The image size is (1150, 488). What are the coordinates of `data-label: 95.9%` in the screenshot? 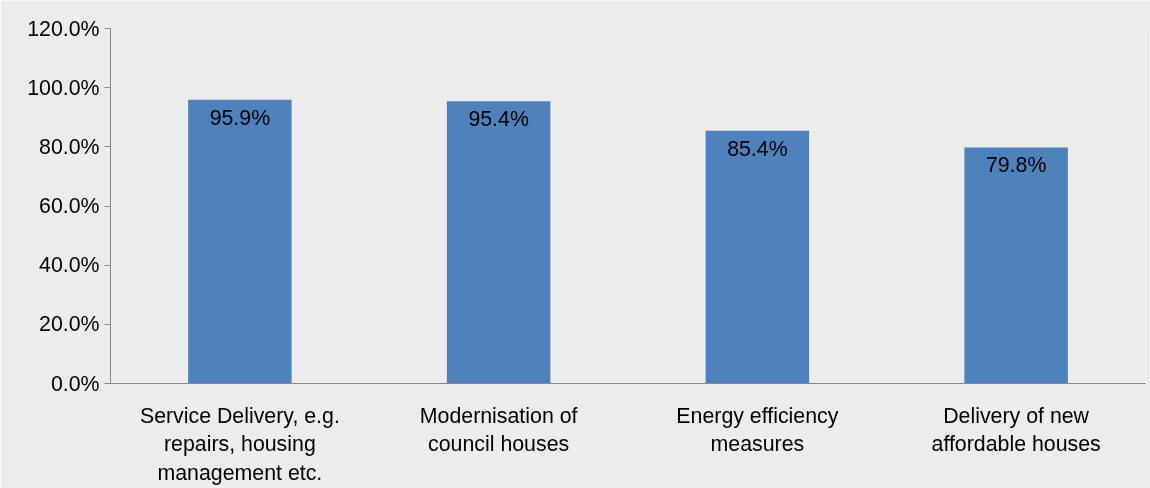 It's located at (240, 117).